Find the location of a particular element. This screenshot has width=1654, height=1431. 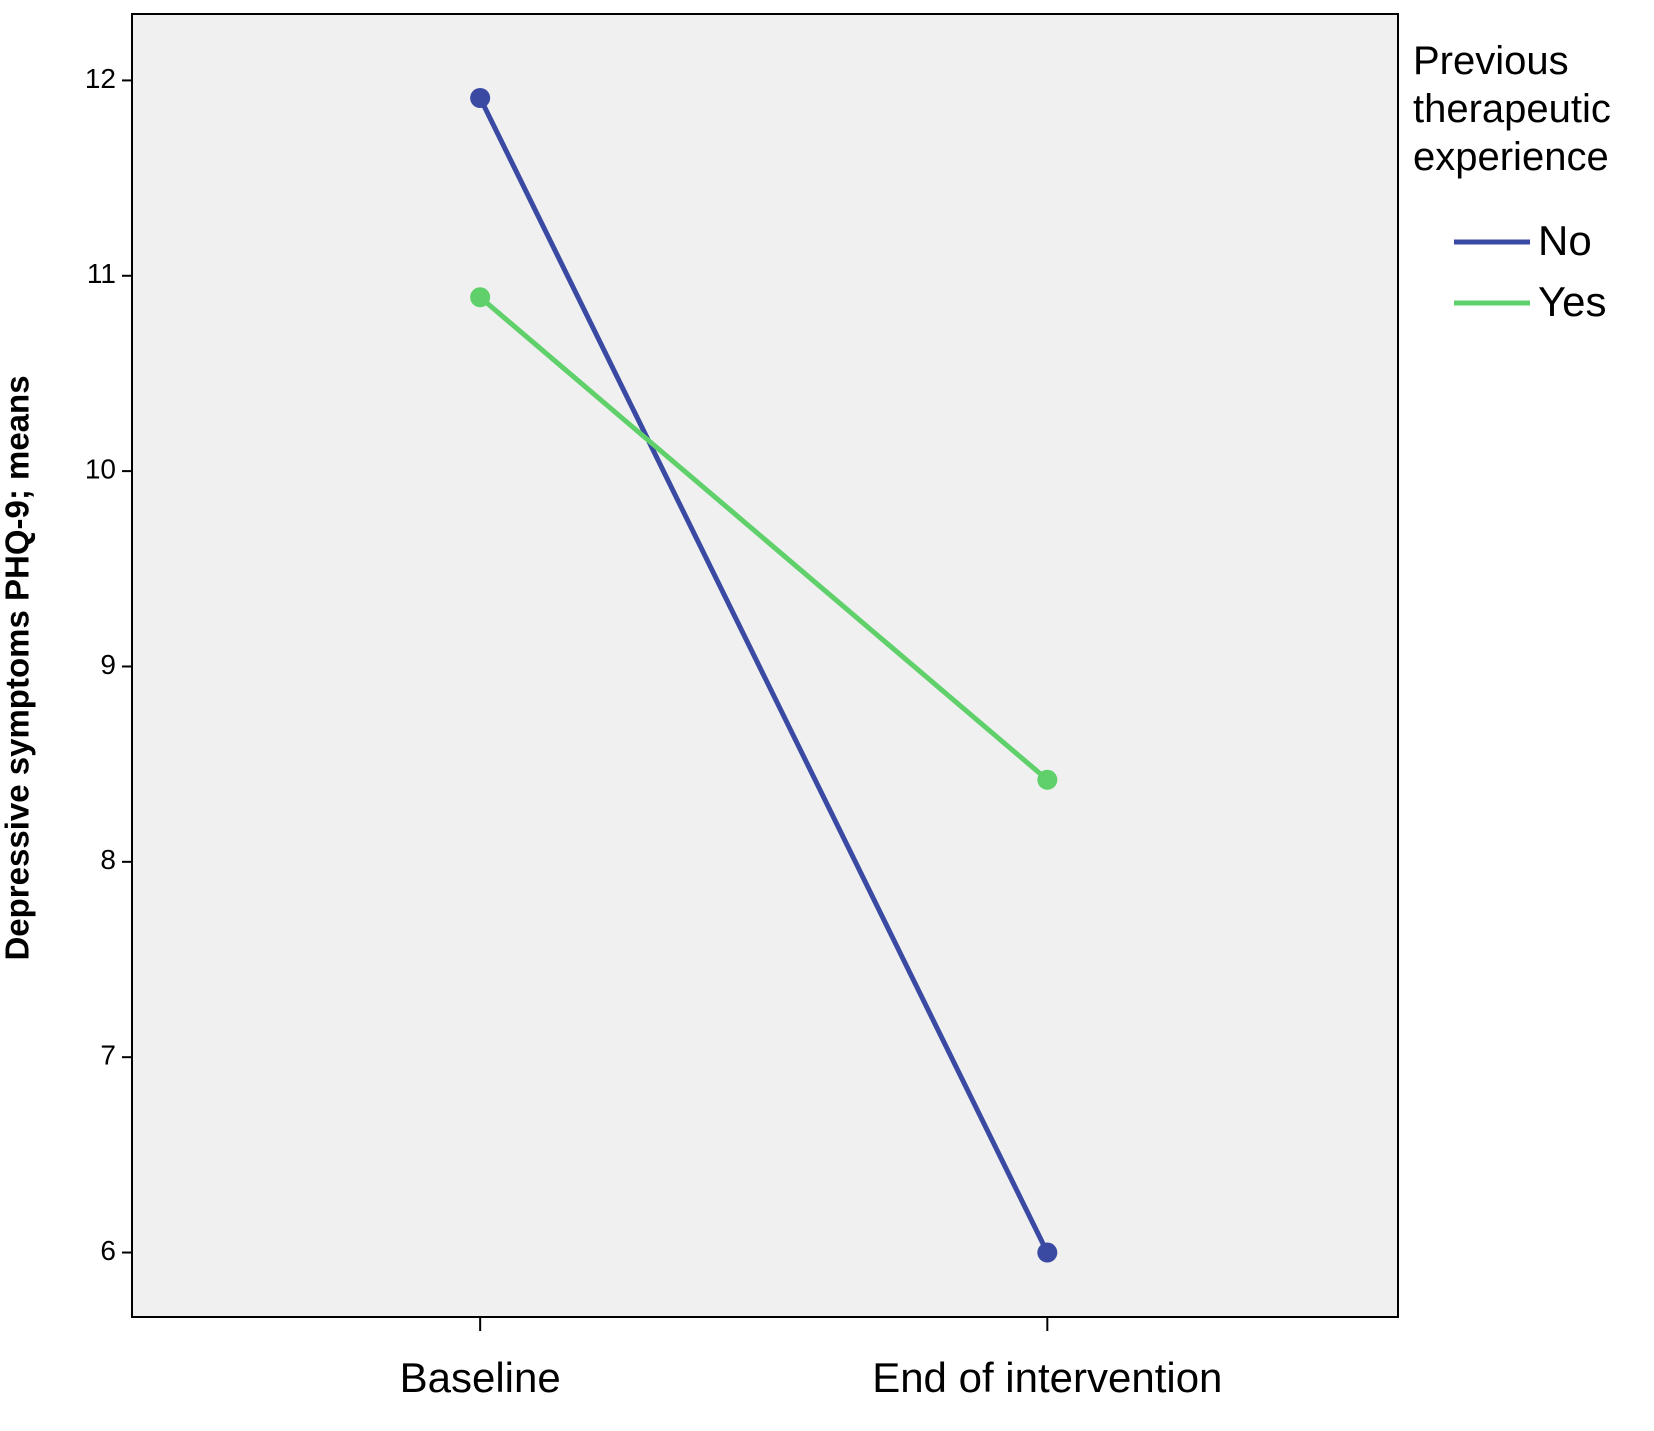

y-tick-label: 11 is located at coordinates (101, 273).